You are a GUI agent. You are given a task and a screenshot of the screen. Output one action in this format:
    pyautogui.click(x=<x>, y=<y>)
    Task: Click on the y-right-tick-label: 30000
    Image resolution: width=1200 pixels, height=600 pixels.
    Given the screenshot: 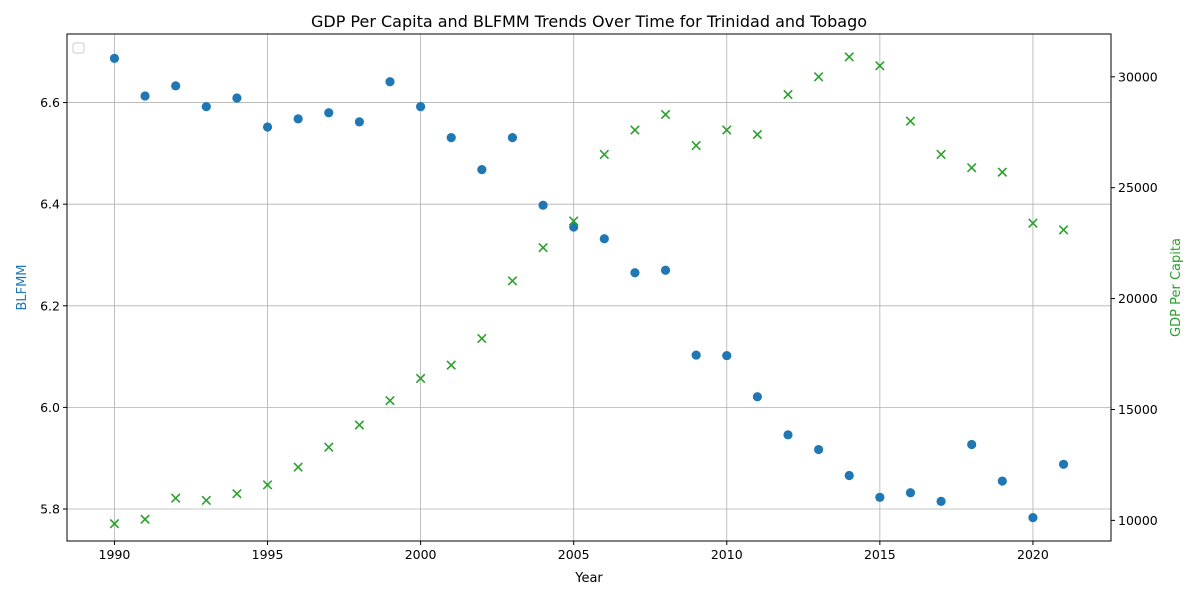 What is the action you would take?
    pyautogui.click(x=1138, y=76)
    